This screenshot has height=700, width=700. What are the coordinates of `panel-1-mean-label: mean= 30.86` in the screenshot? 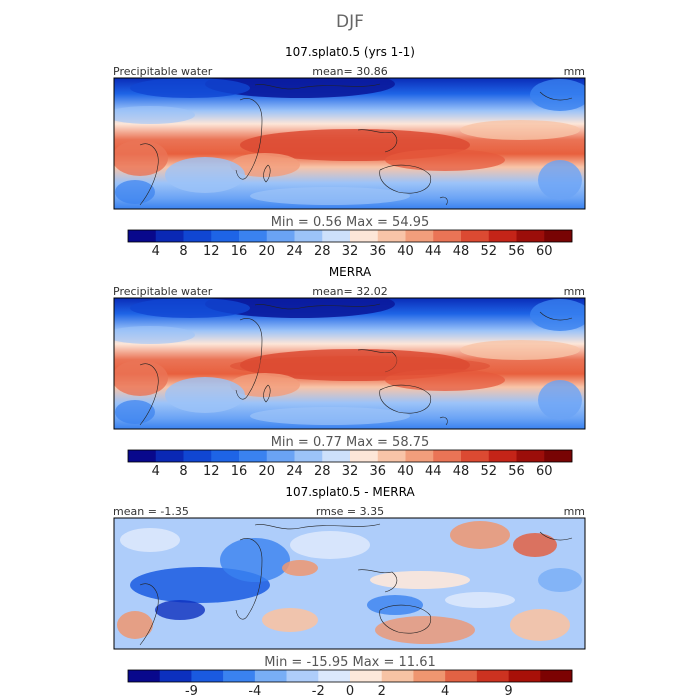 It's located at (349, 71).